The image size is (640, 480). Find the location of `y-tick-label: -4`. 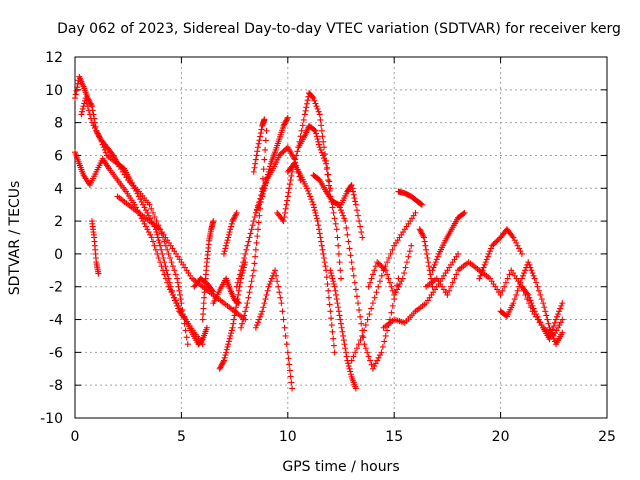

y-tick-label: -4 is located at coordinates (56, 321).